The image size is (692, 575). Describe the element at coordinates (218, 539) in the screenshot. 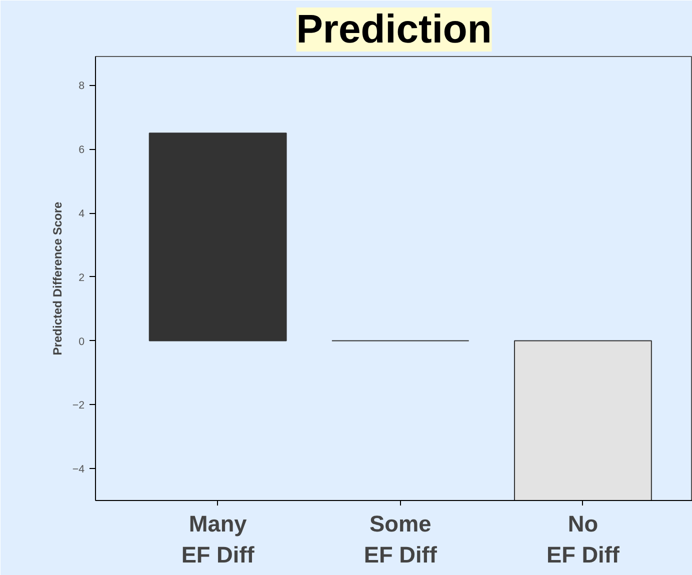

I see `x-tick-label: Many EF Diff` at that location.